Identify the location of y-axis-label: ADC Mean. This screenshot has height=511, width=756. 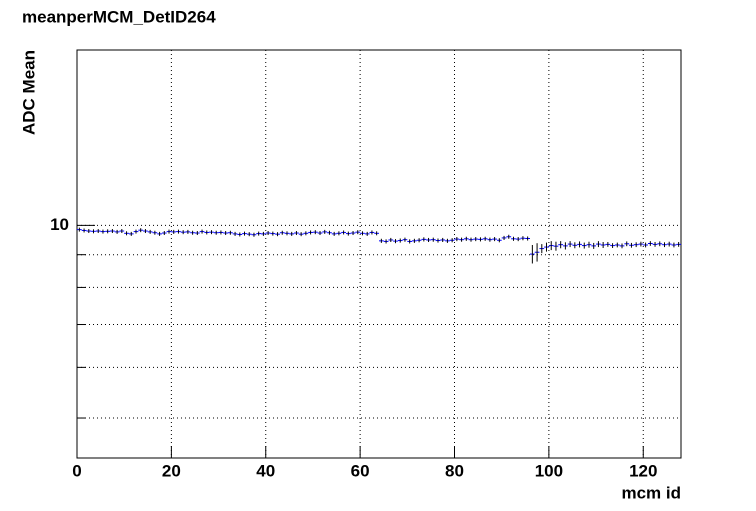
(28, 92).